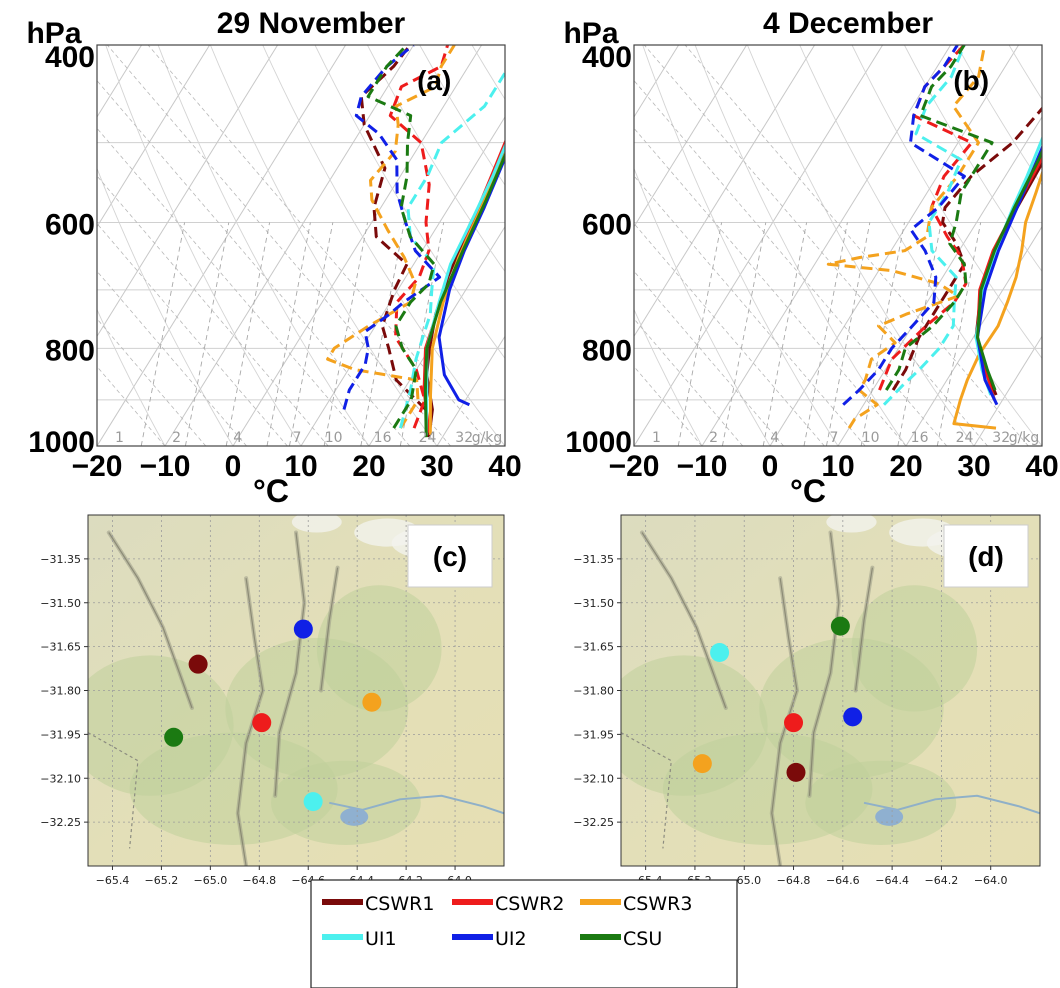  I want to click on temperature-tick-label: 30, so click(436, 466).